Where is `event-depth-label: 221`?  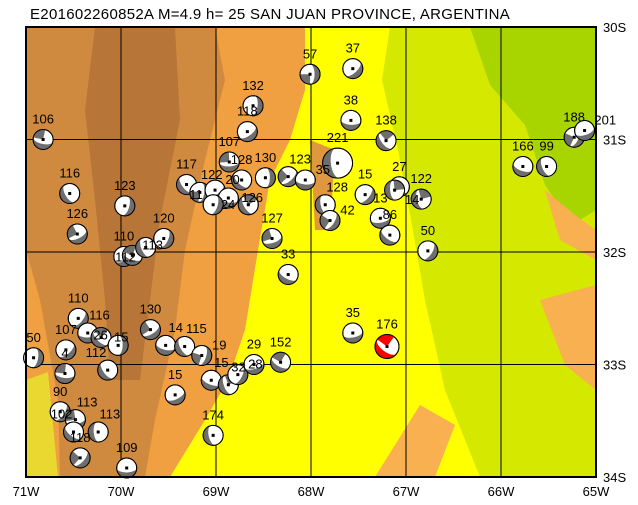
event-depth-label: 221 is located at coordinates (338, 137).